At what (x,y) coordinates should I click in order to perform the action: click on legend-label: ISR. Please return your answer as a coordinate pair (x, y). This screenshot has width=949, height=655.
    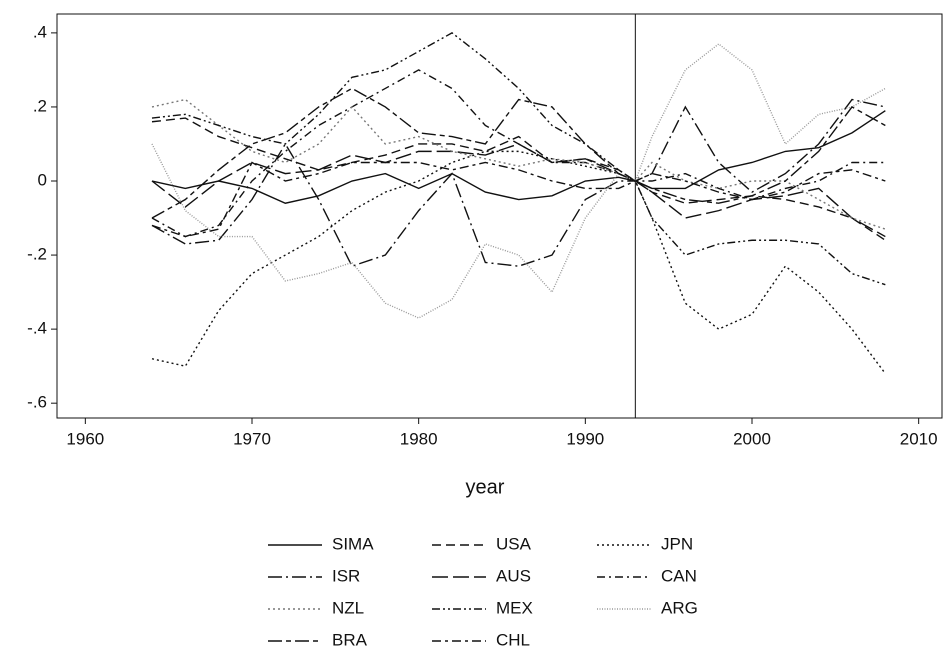
    Looking at the image, I should click on (346, 575).